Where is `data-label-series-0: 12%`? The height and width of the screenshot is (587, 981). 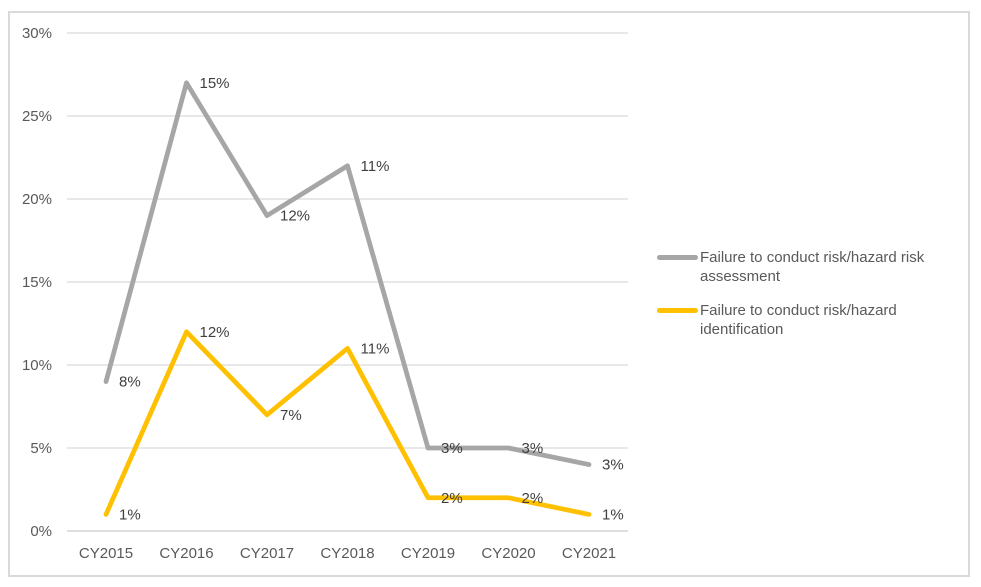 data-label-series-0: 12% is located at coordinates (295, 216).